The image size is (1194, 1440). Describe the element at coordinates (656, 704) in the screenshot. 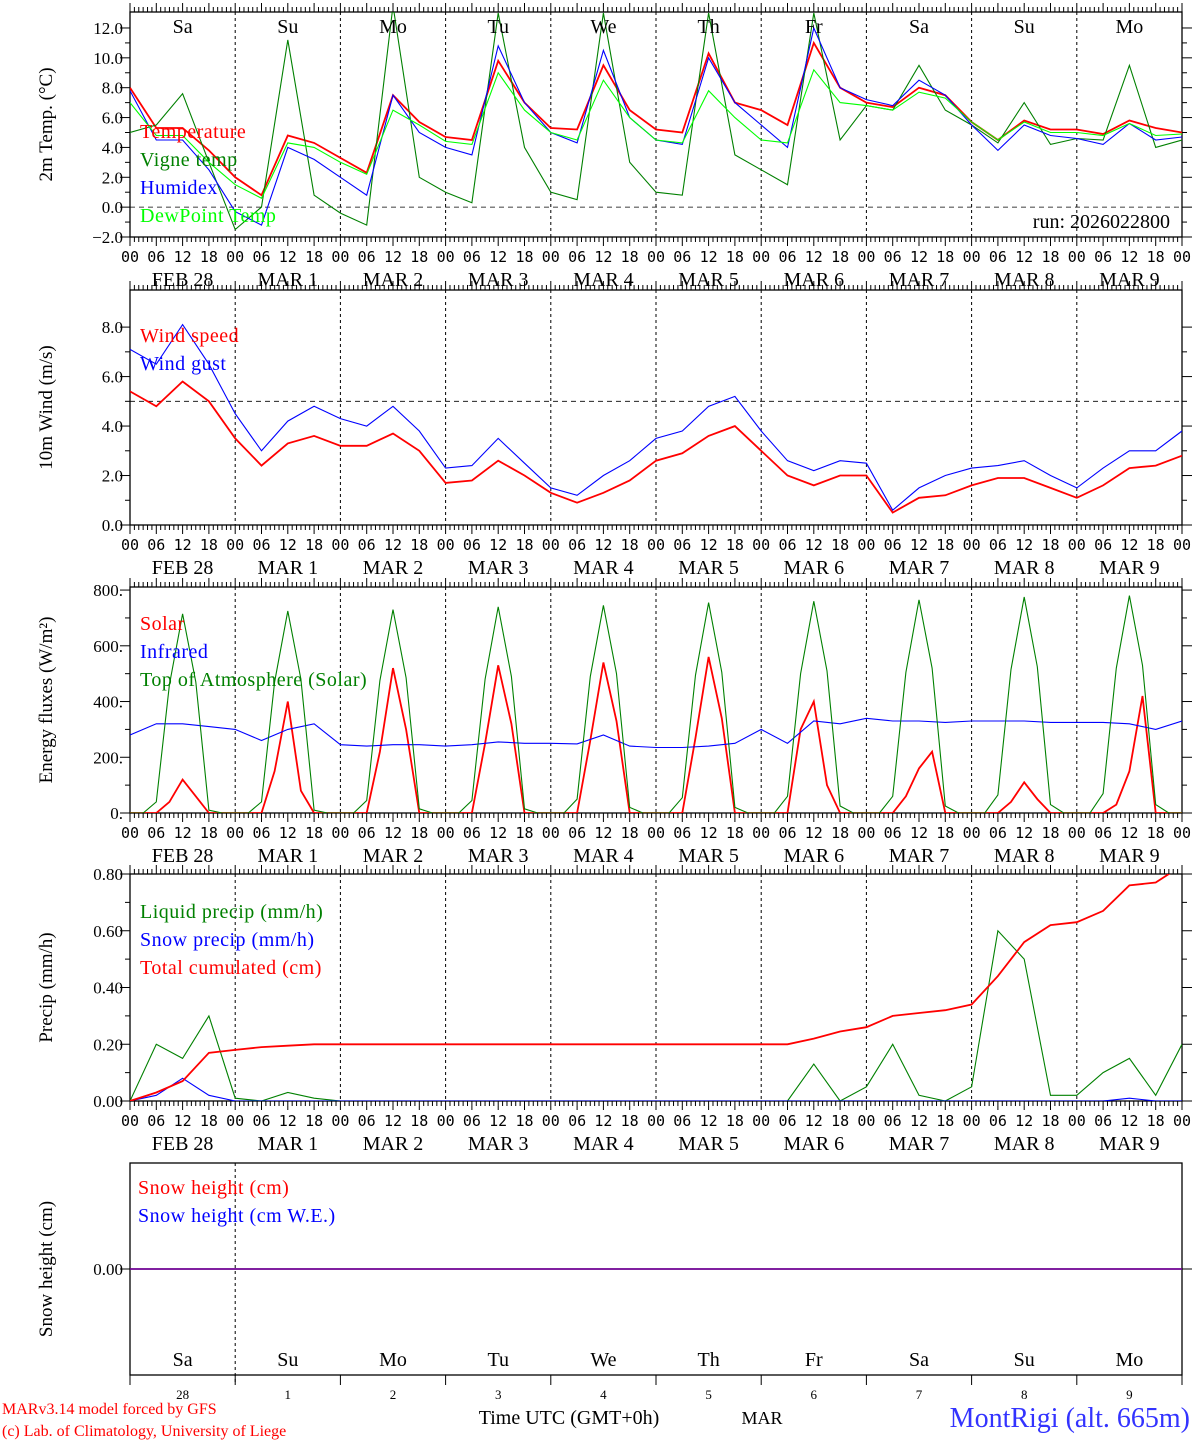

I see `series-line-top-of-atmosphere-solar` at that location.